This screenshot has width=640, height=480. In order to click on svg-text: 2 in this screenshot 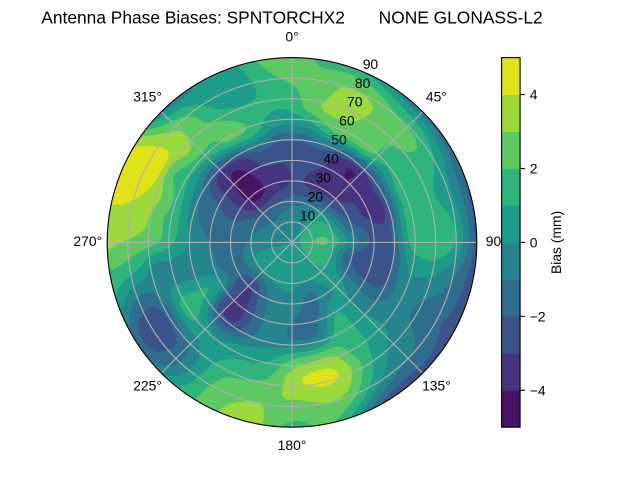, I will do `click(534, 169)`.